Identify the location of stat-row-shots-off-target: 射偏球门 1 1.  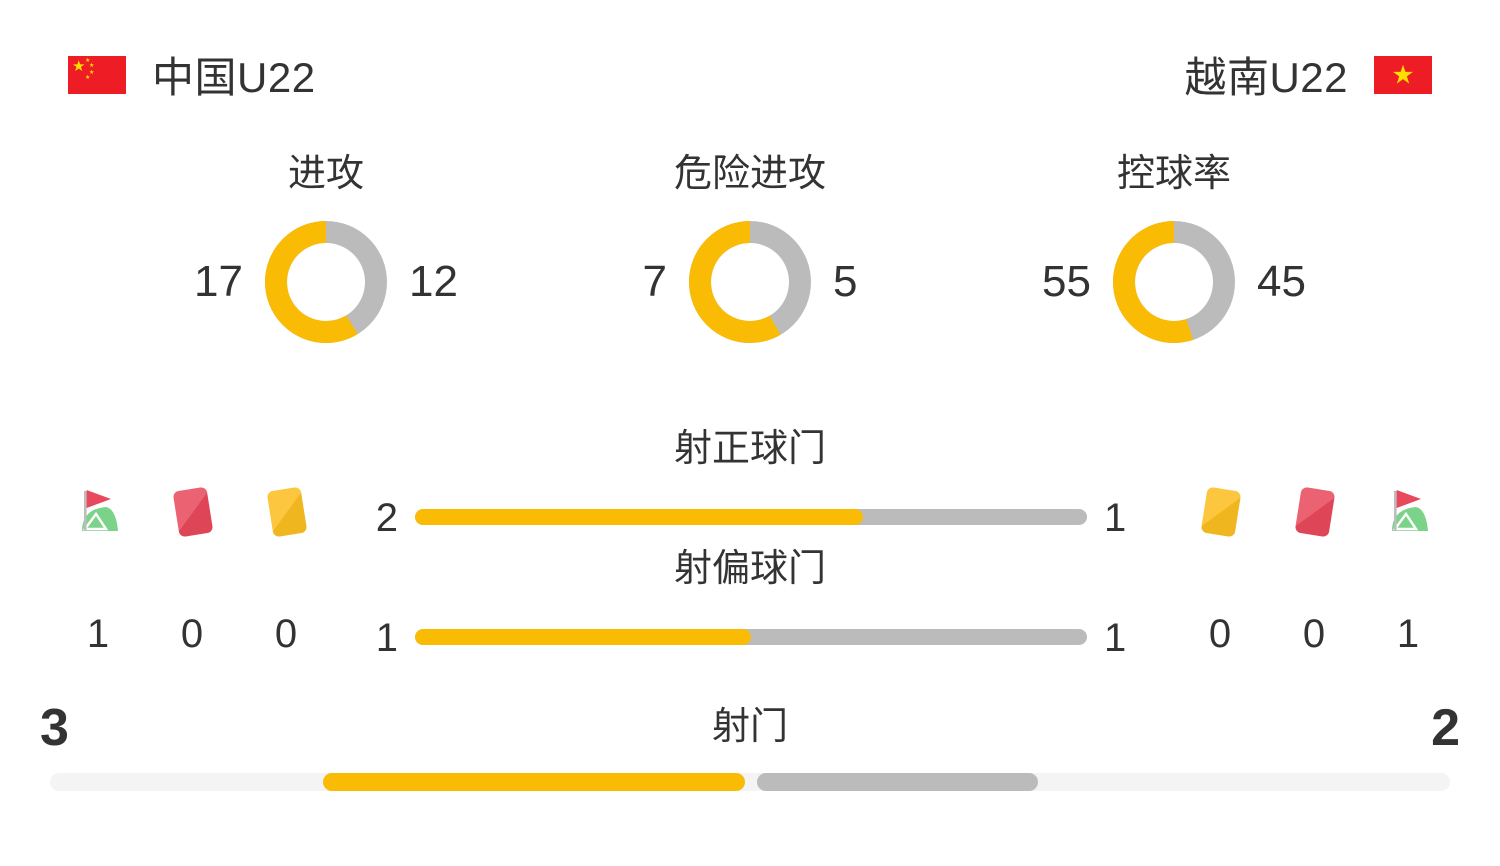
(750, 605).